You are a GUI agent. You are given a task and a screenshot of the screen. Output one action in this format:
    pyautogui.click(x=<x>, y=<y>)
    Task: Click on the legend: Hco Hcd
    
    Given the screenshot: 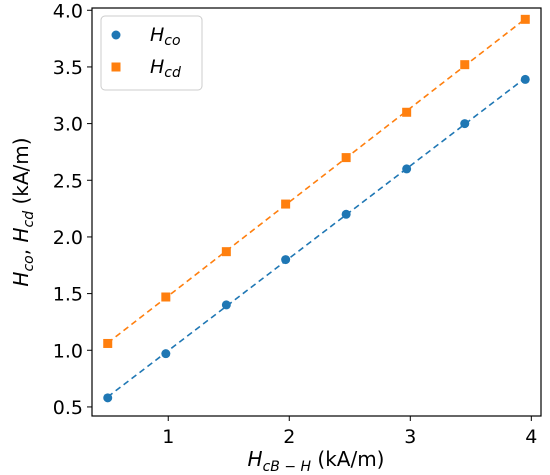 What is the action you would take?
    pyautogui.click(x=151, y=53)
    